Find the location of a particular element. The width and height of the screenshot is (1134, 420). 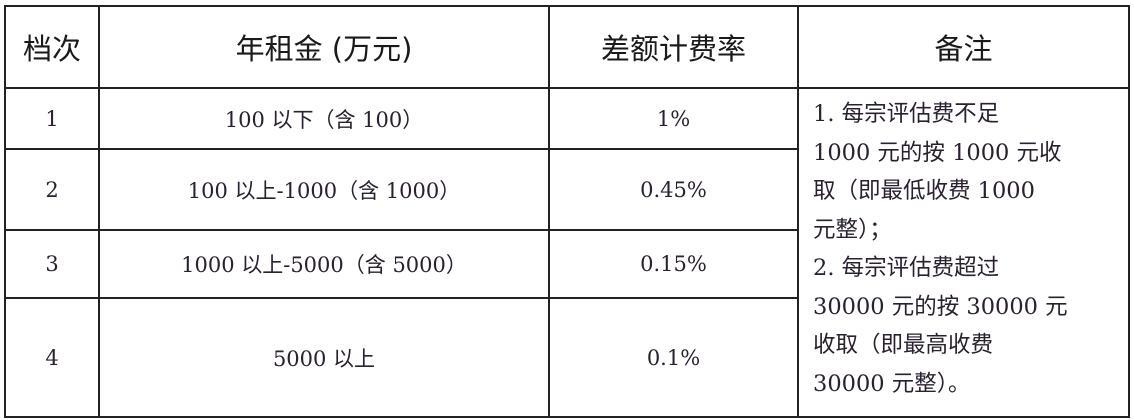

remark-line: 取（即最低收费 1000 is located at coordinates (924, 191).